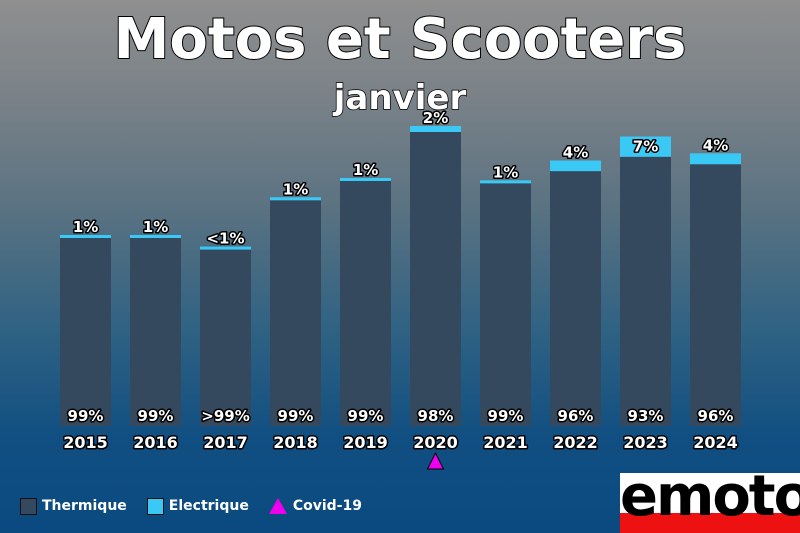 This screenshot has height=533, width=800. What do you see at coordinates (295, 313) in the screenshot?
I see `bar-thermique-2018` at bounding box center [295, 313].